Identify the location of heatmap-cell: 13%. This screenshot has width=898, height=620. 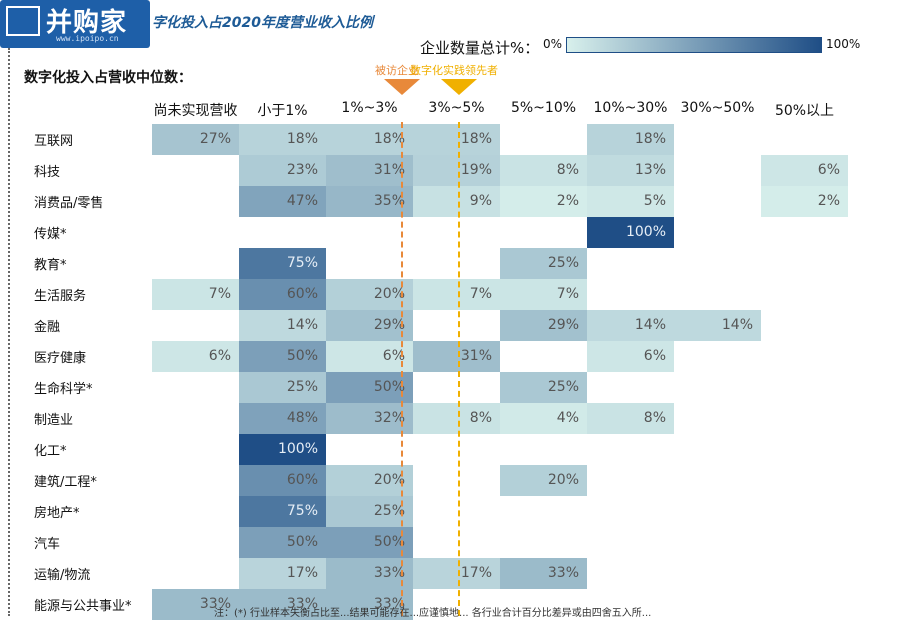
(630, 170).